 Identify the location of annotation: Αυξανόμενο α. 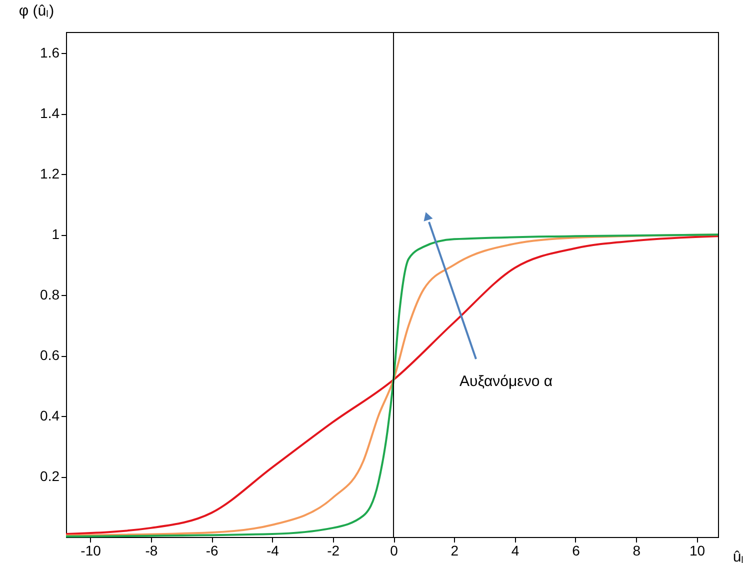
(506, 381).